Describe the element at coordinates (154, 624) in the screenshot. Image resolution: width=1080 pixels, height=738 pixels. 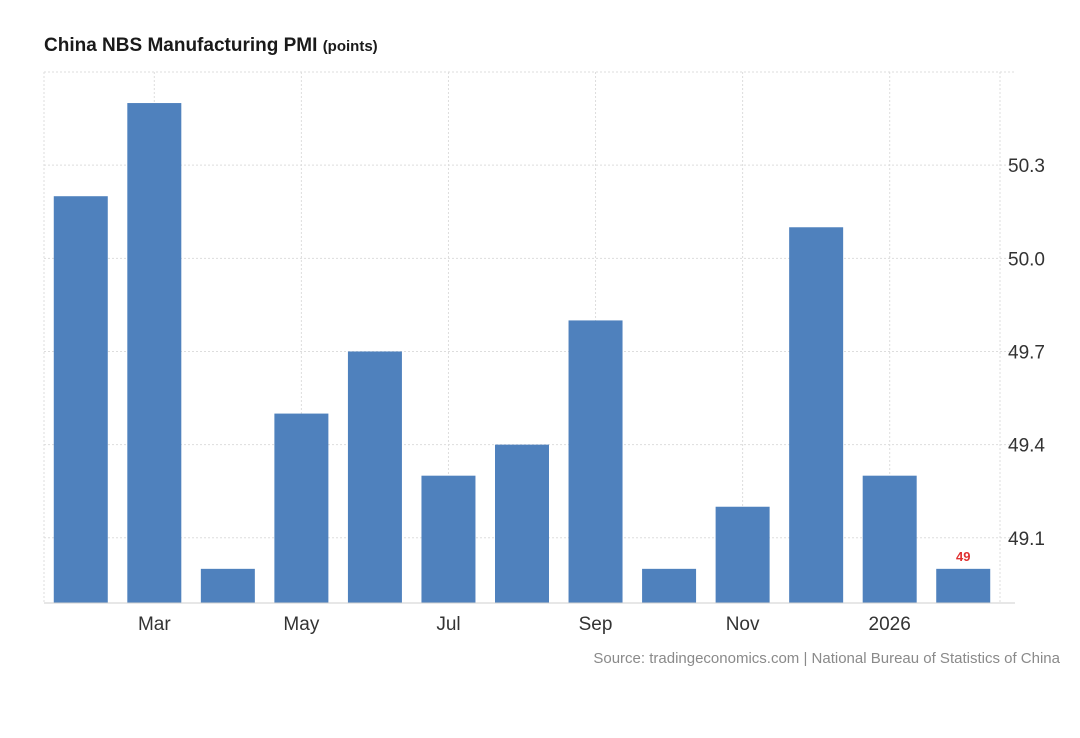
I see `x-tick-label: Mar` at that location.